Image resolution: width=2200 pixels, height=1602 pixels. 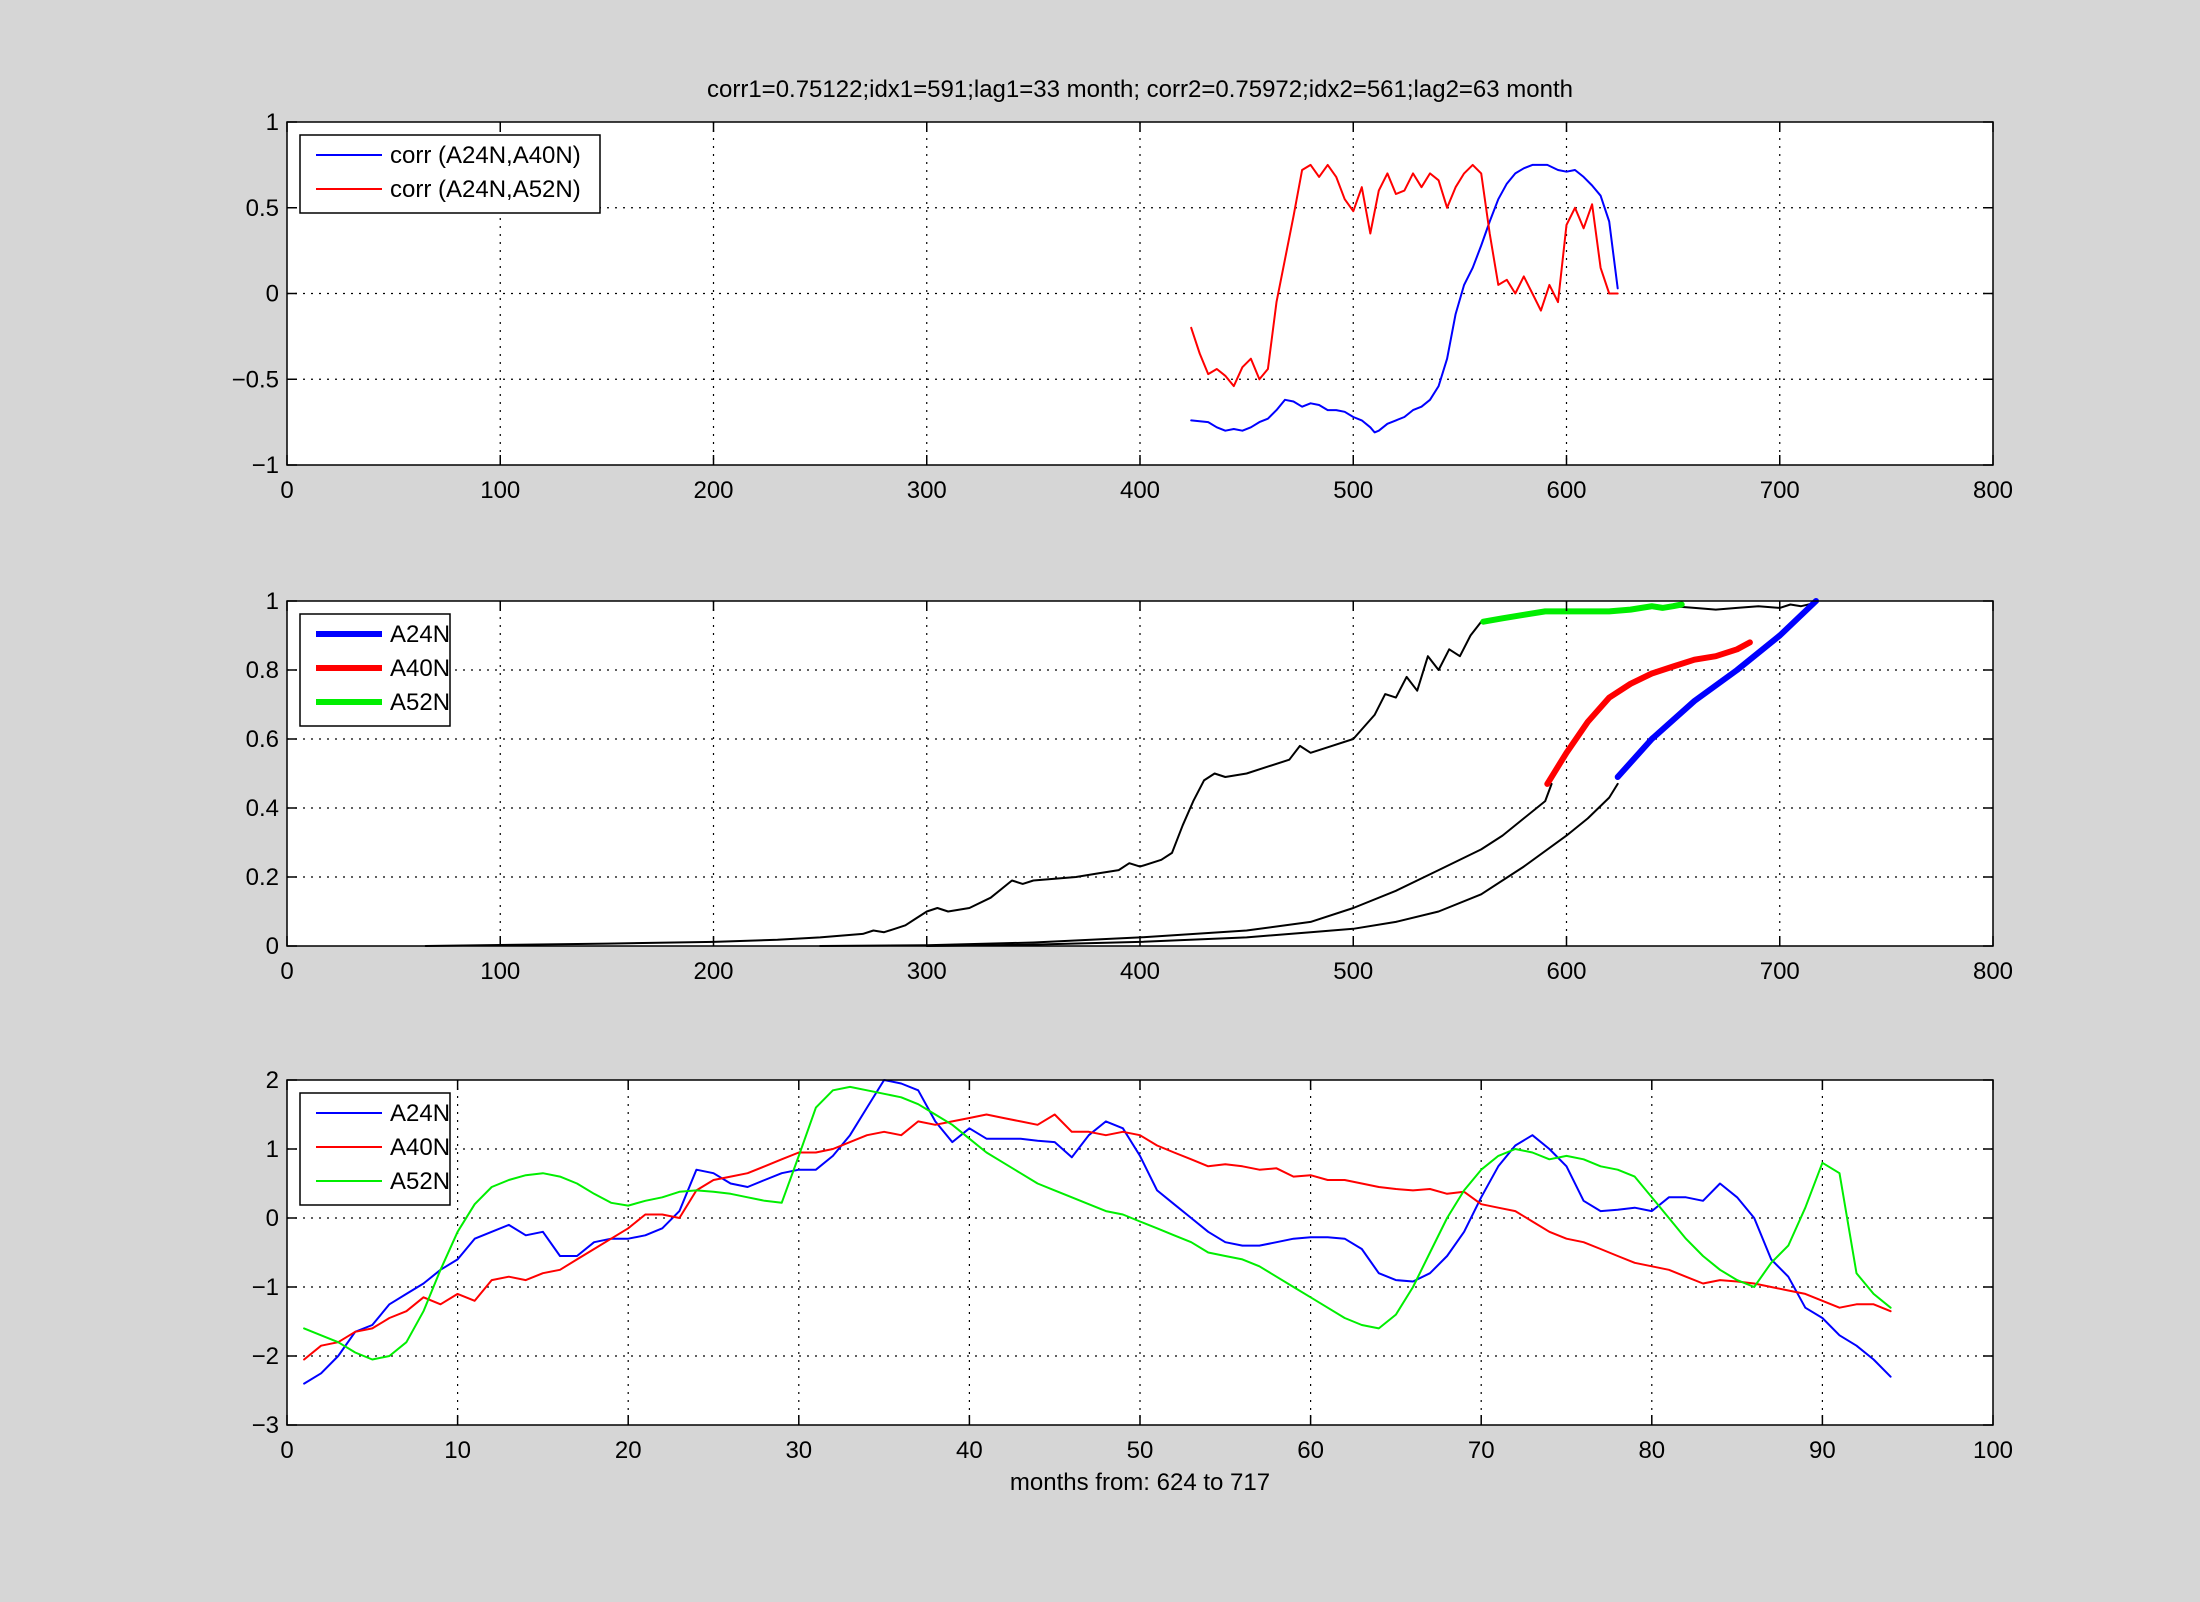 What do you see at coordinates (969, 1450) in the screenshot?
I see `x-tick-label: 40` at bounding box center [969, 1450].